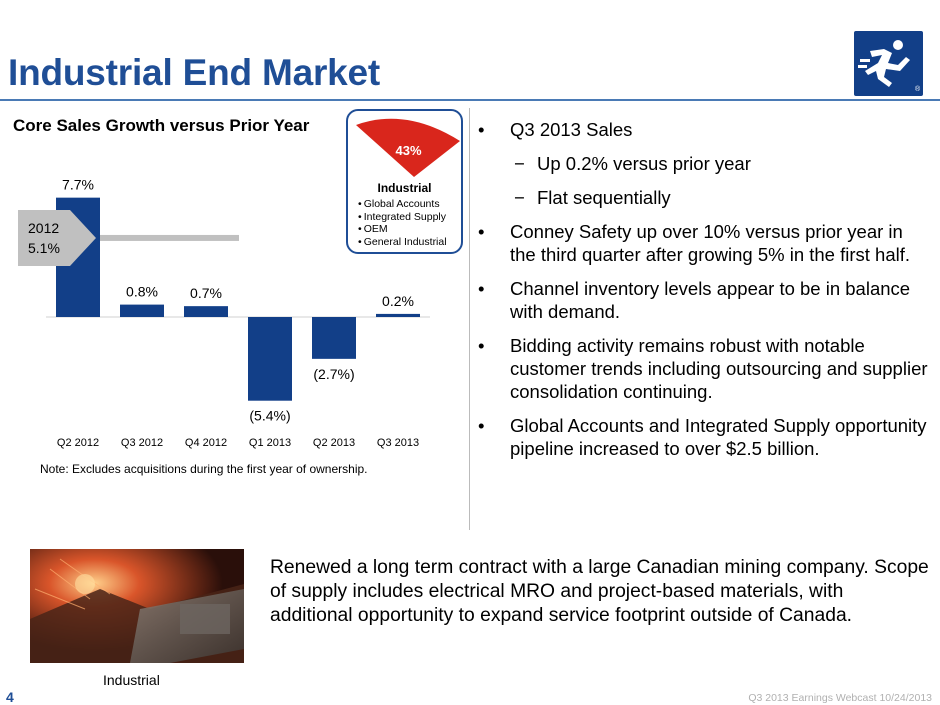  What do you see at coordinates (10, 697) in the screenshot?
I see `page-number: 4` at bounding box center [10, 697].